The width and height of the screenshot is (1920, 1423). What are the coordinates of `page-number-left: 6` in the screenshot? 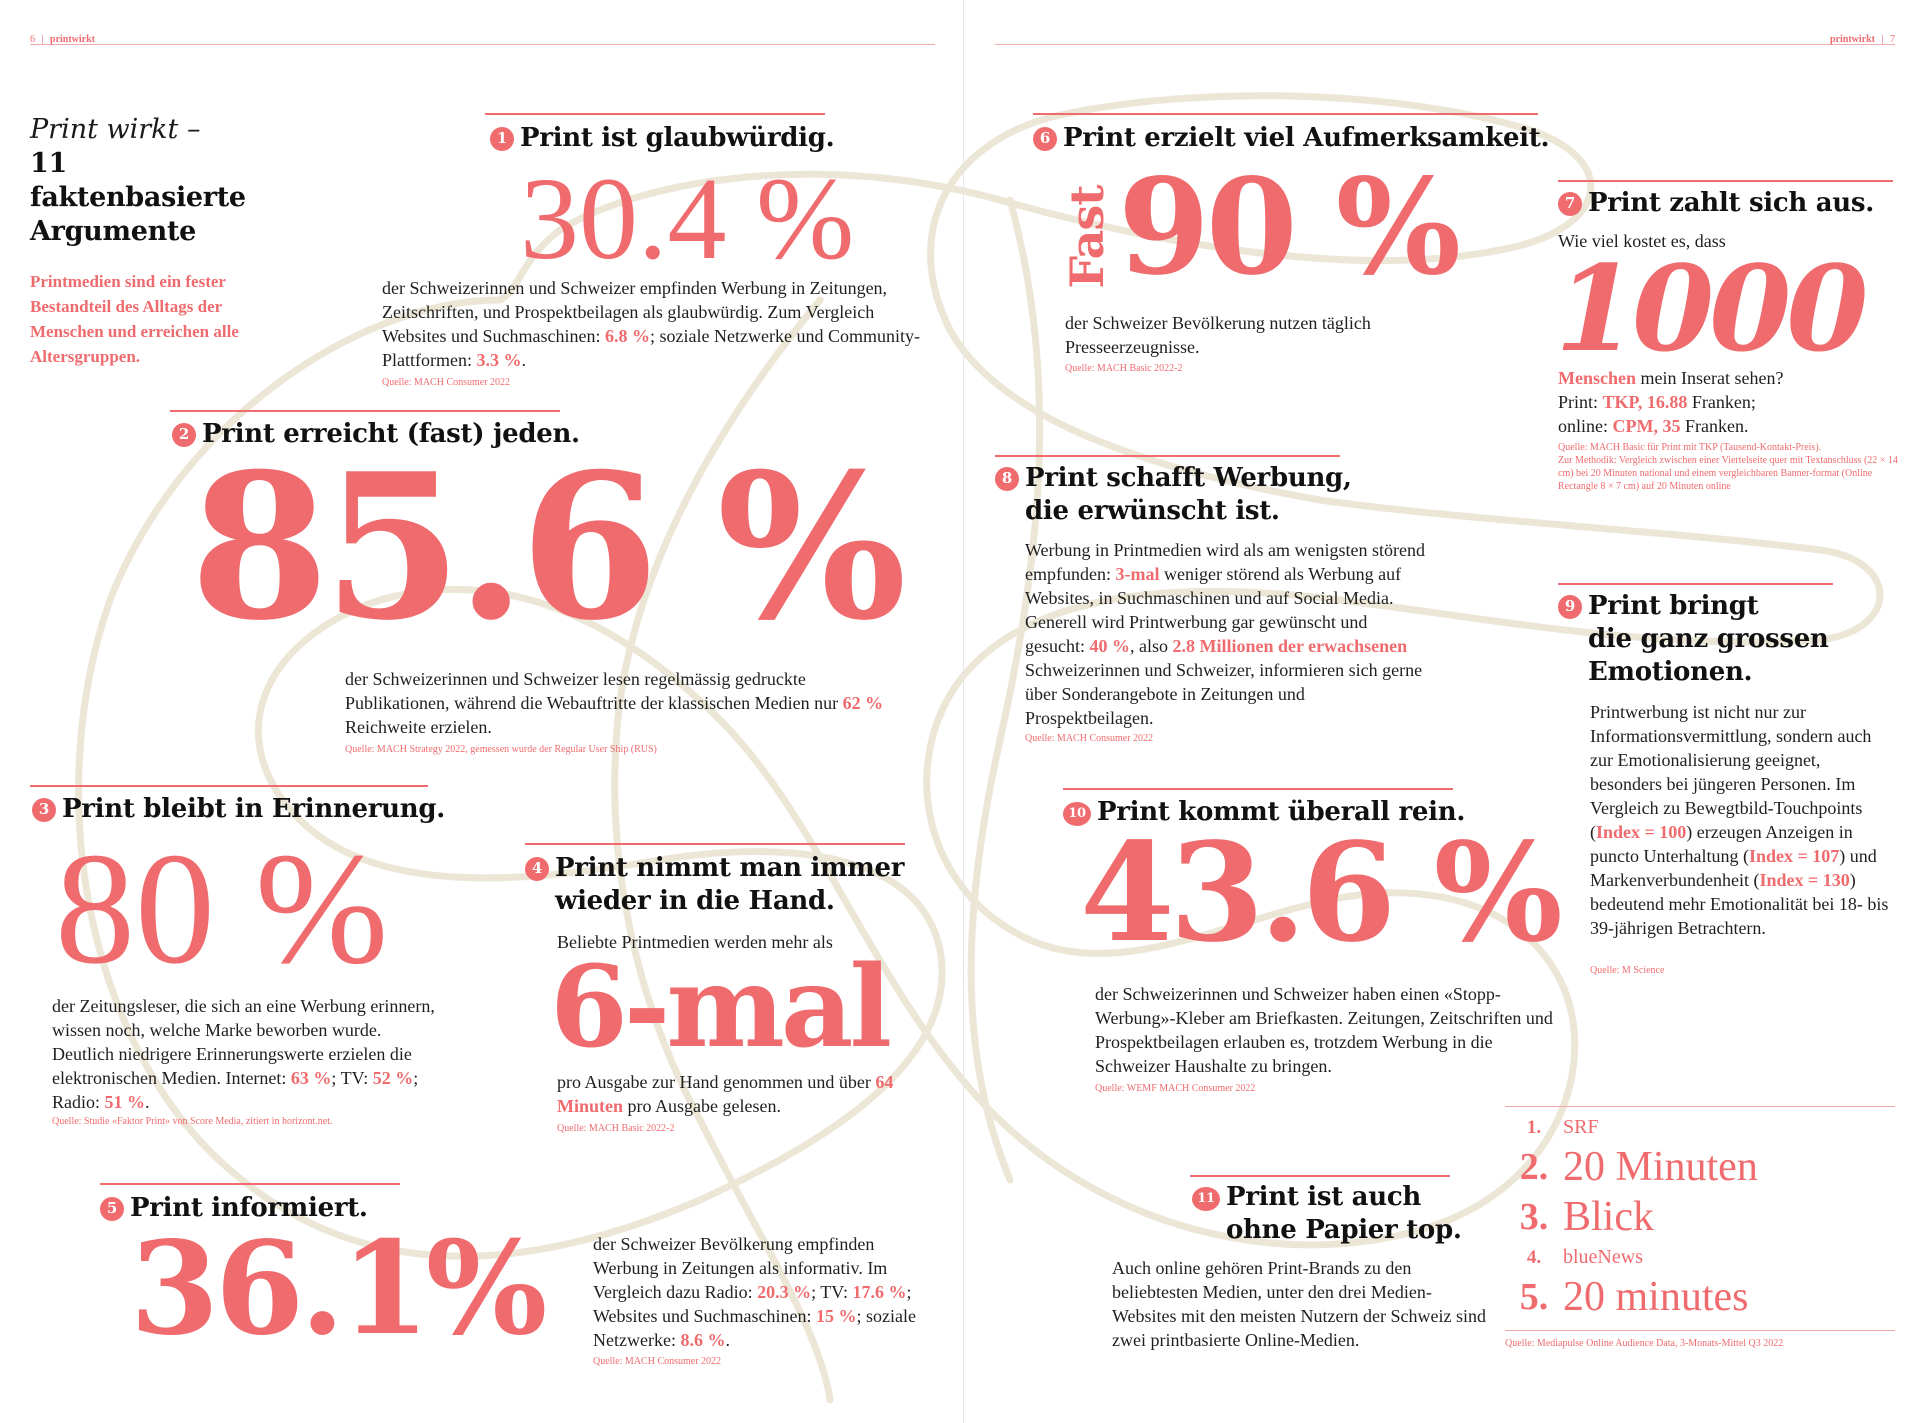 It's located at (32, 39).